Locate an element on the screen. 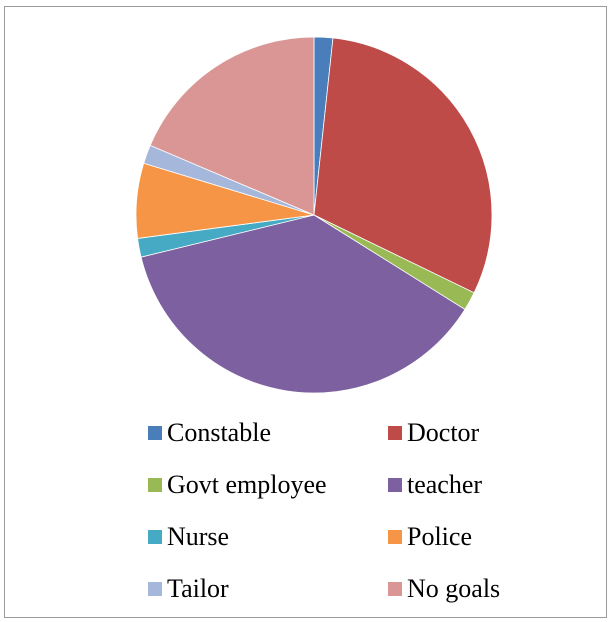  legend-item-constable: Constable is located at coordinates (209, 433).